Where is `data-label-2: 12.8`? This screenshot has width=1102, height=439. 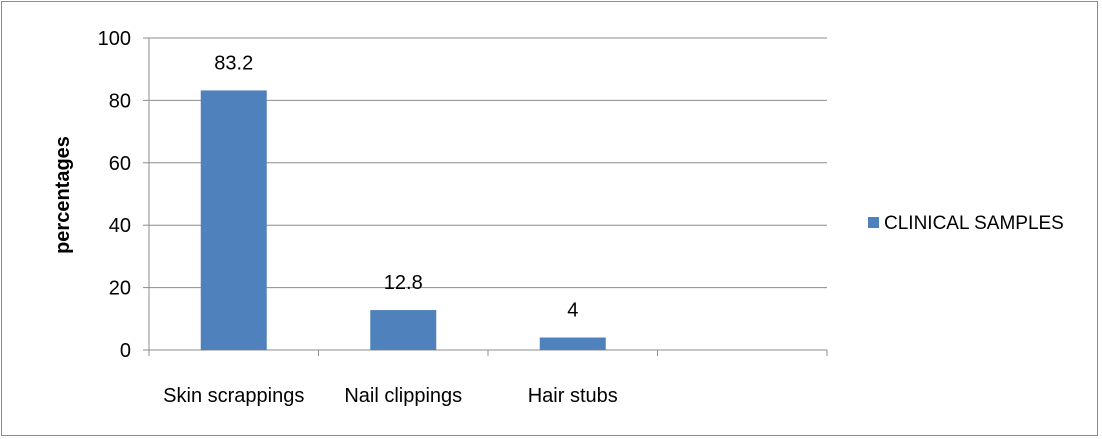 data-label-2: 12.8 is located at coordinates (403, 283).